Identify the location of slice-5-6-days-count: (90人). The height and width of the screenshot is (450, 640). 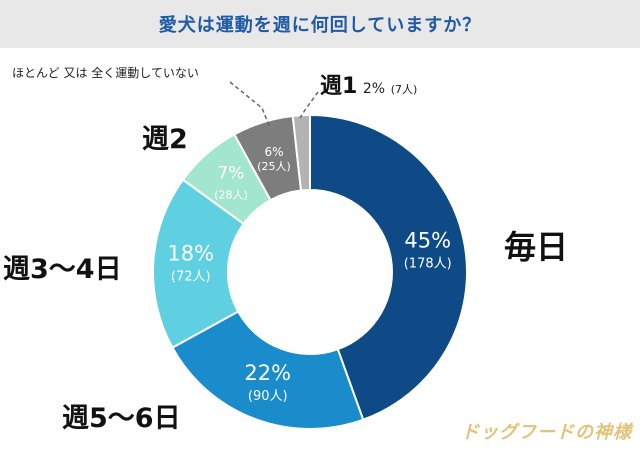
(268, 396).